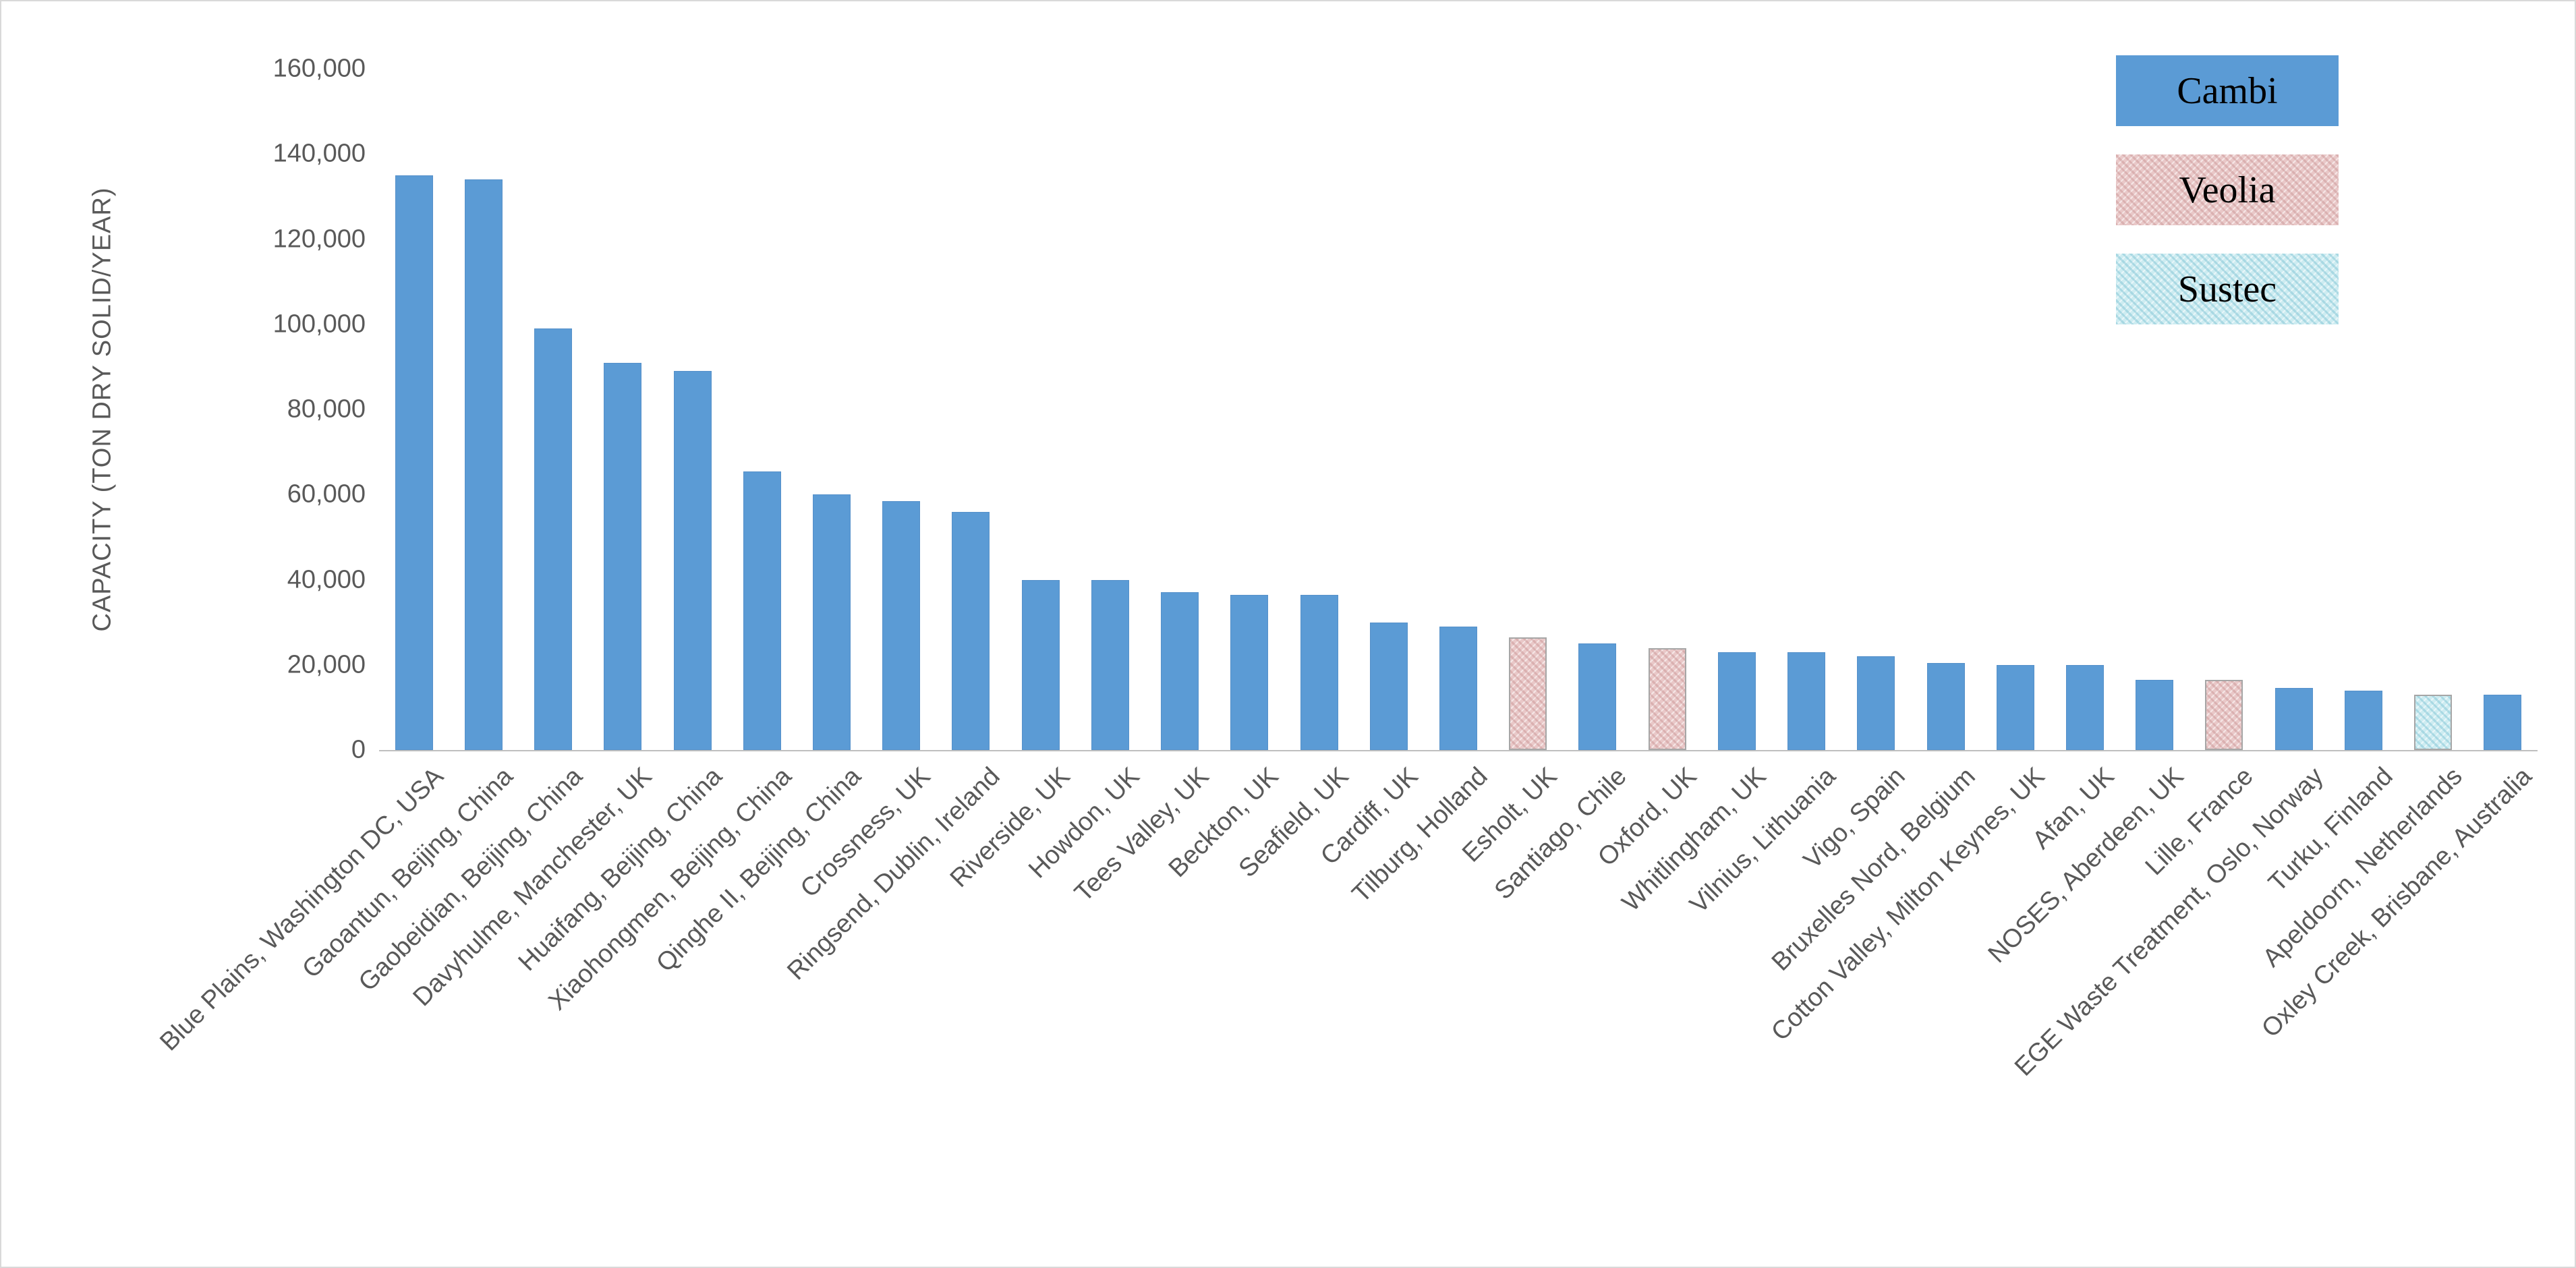  I want to click on y-axis-title: CAPACITY (TON DRY SOLID/YEAR), so click(102, 410).